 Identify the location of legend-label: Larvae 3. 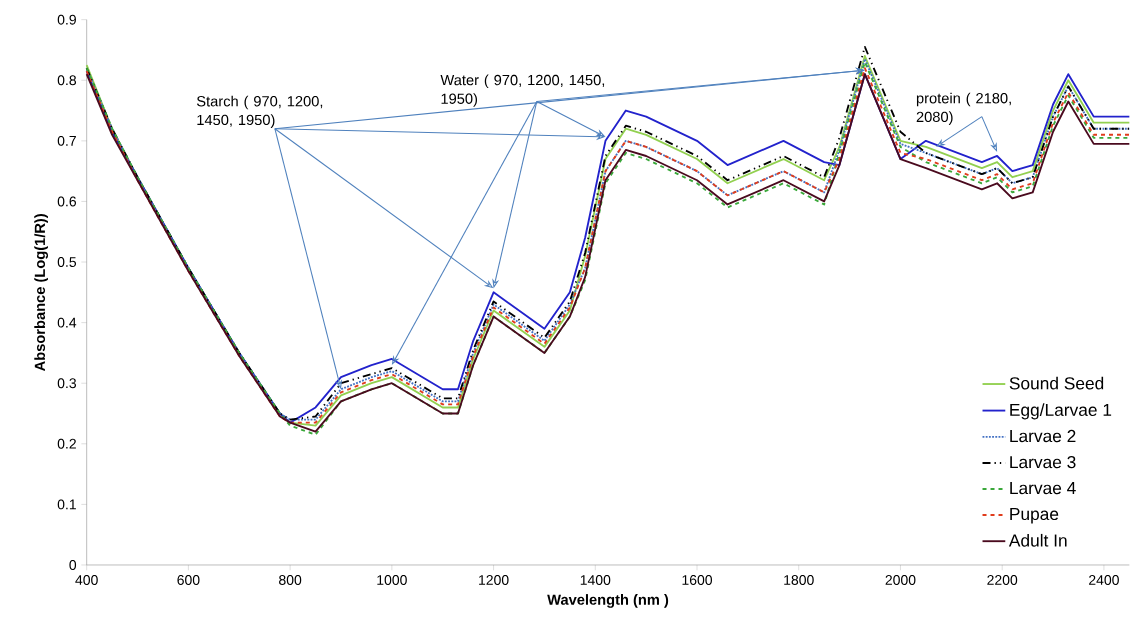
(1043, 462).